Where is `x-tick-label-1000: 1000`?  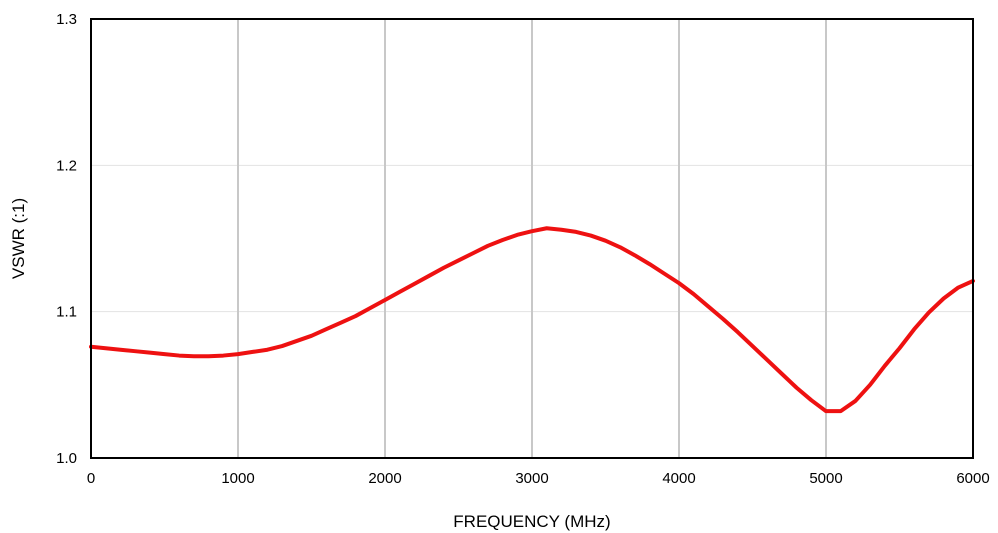
x-tick-label-1000: 1000 is located at coordinates (237, 478).